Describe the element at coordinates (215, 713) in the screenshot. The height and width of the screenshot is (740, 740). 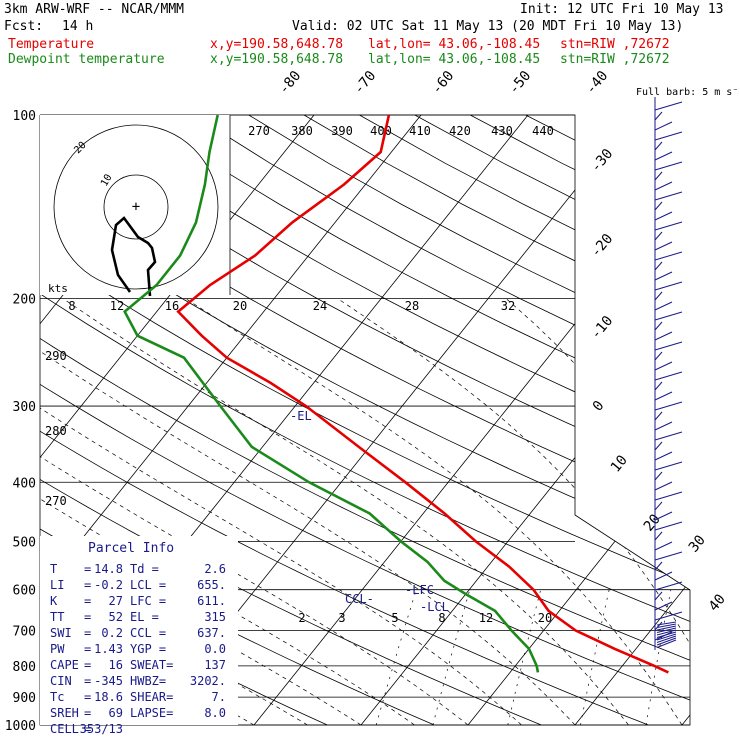
I see `parcel-value: 8.0` at that location.